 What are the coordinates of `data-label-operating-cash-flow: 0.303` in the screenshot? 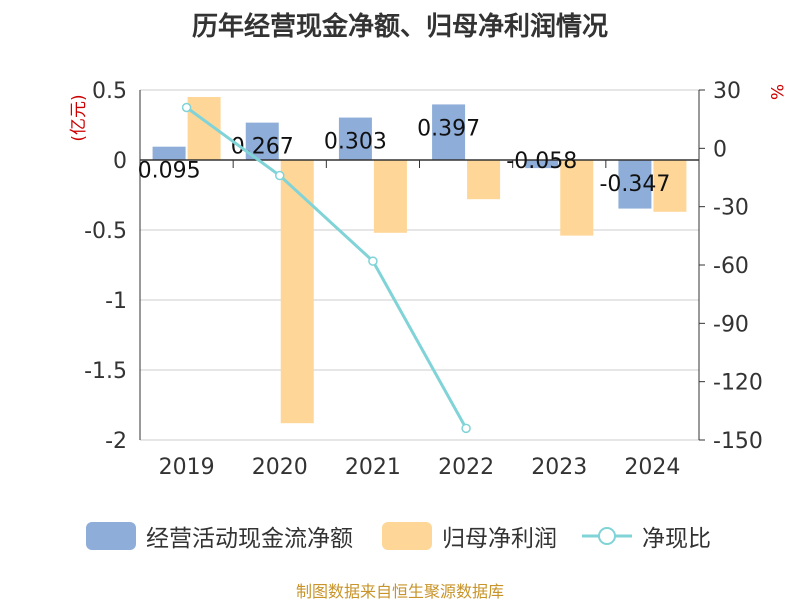 It's located at (355, 142).